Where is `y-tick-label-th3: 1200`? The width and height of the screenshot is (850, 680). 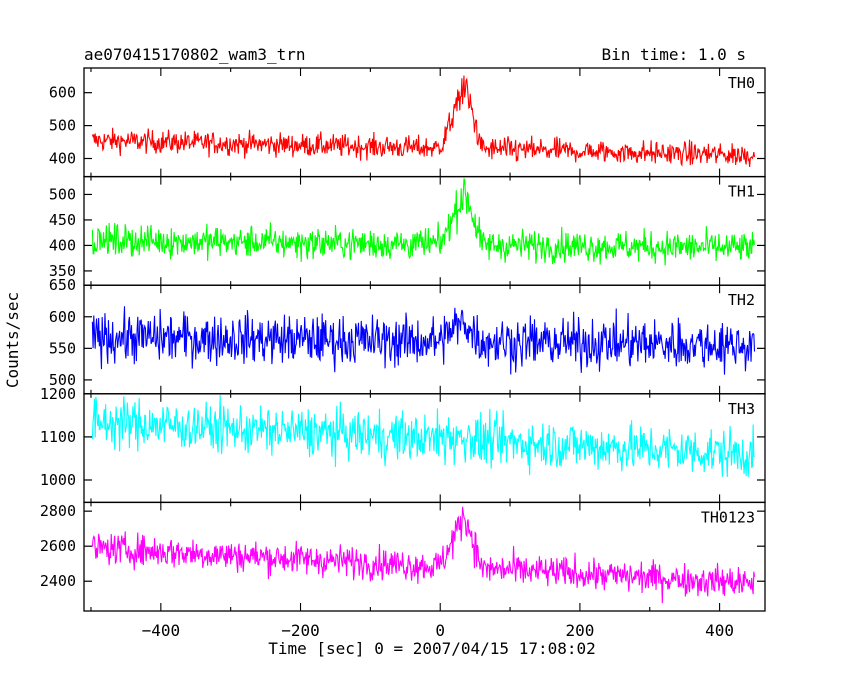 y-tick-label-th3: 1200 is located at coordinates (58, 394).